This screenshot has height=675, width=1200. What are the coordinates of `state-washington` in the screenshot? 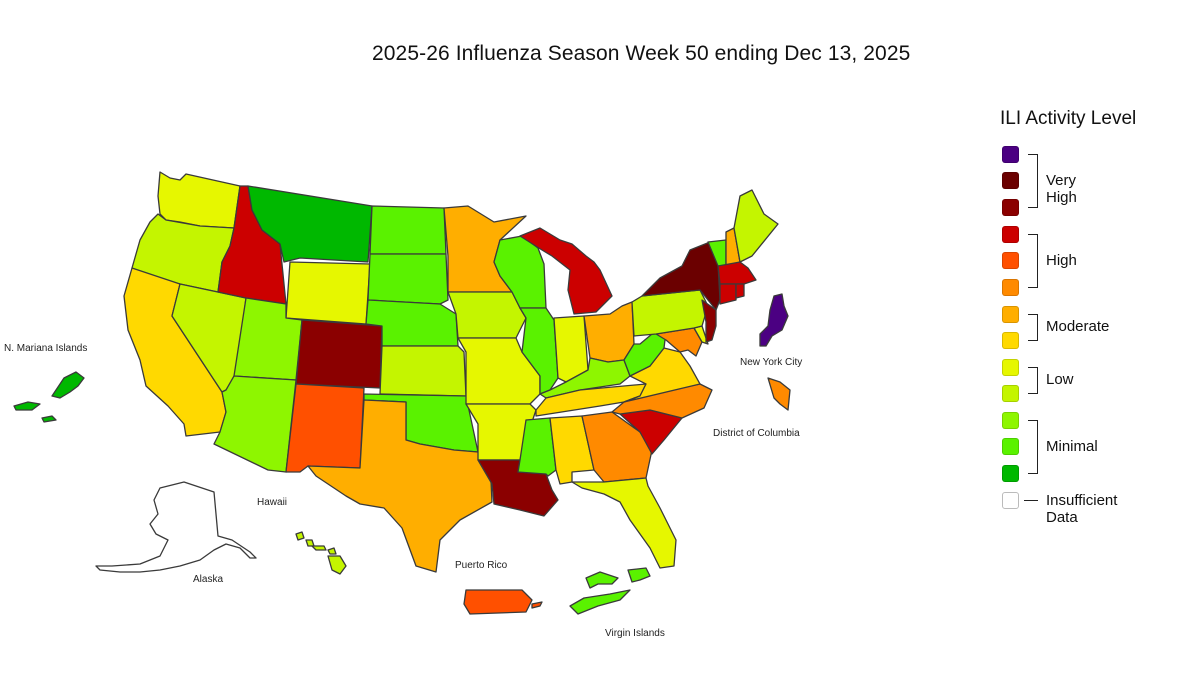 It's located at (199, 200).